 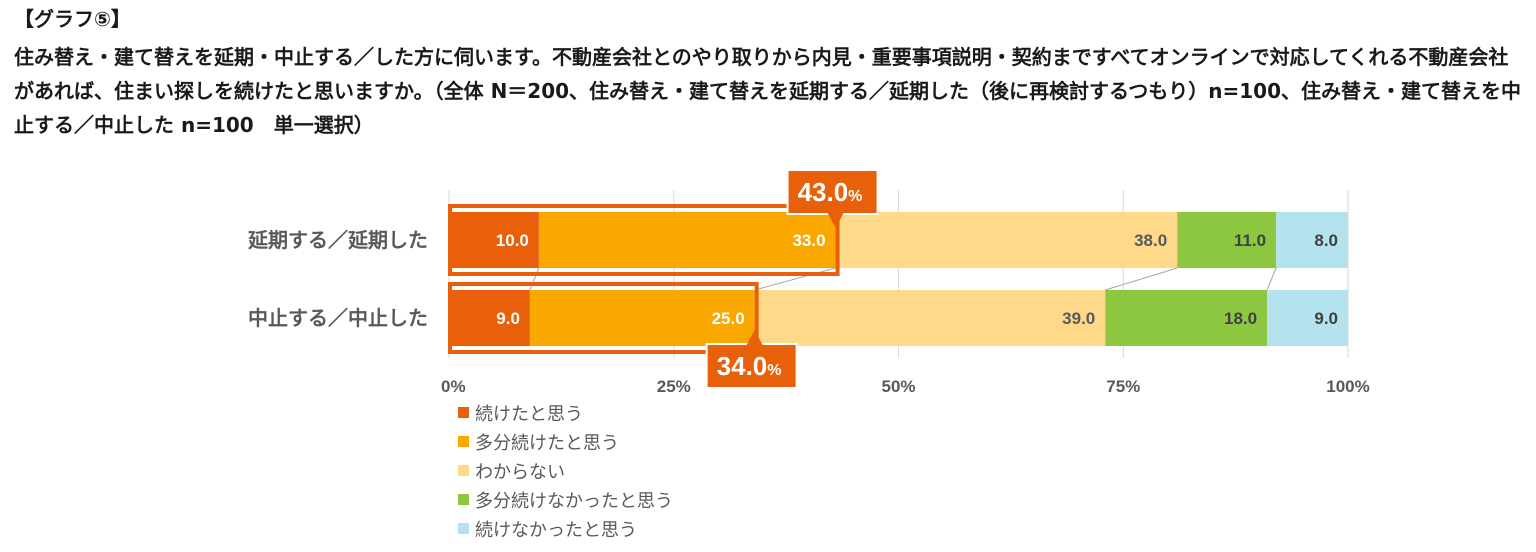 I want to click on value-label: 11.0, so click(x=1250, y=240).